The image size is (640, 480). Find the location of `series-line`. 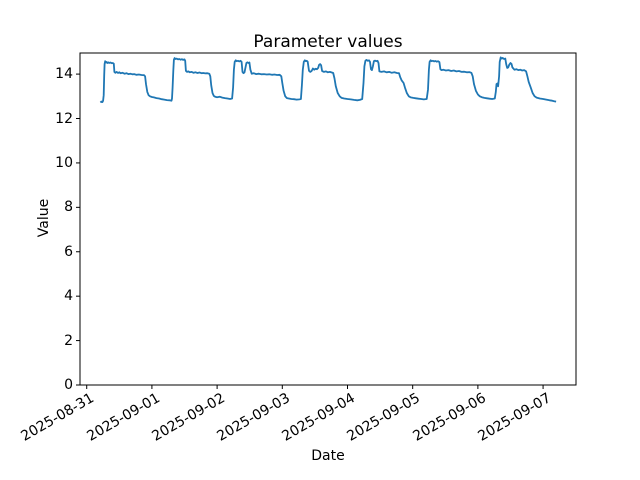

series-line is located at coordinates (328, 80).